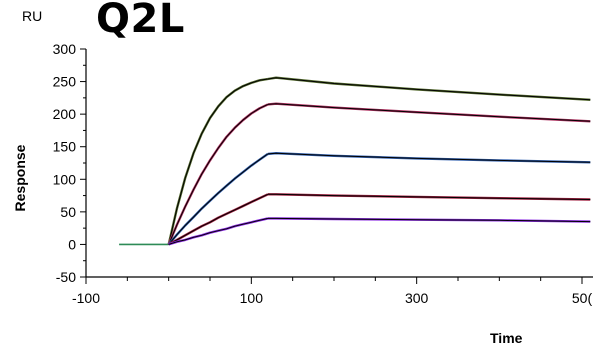 The height and width of the screenshot is (354, 593). I want to click on series-4-dissociation-fit, so click(429, 196).